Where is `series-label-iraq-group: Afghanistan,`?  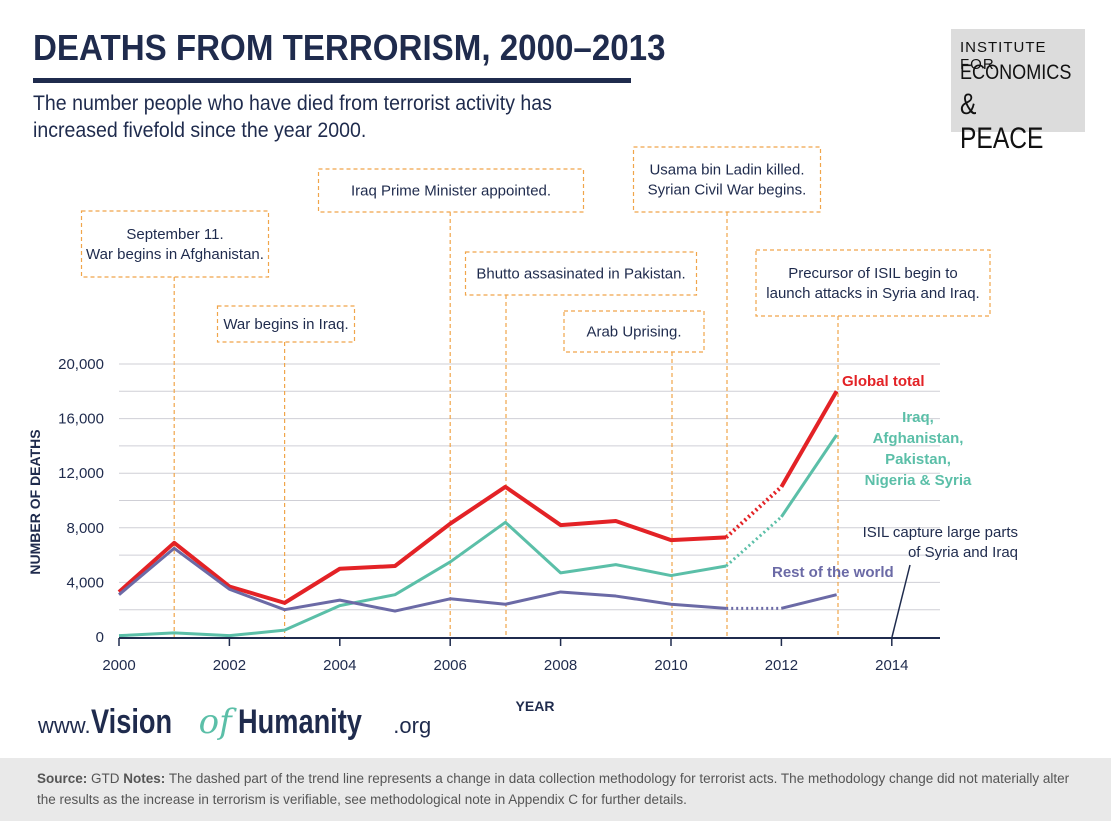 series-label-iraq-group: Afghanistan, is located at coordinates (918, 438).